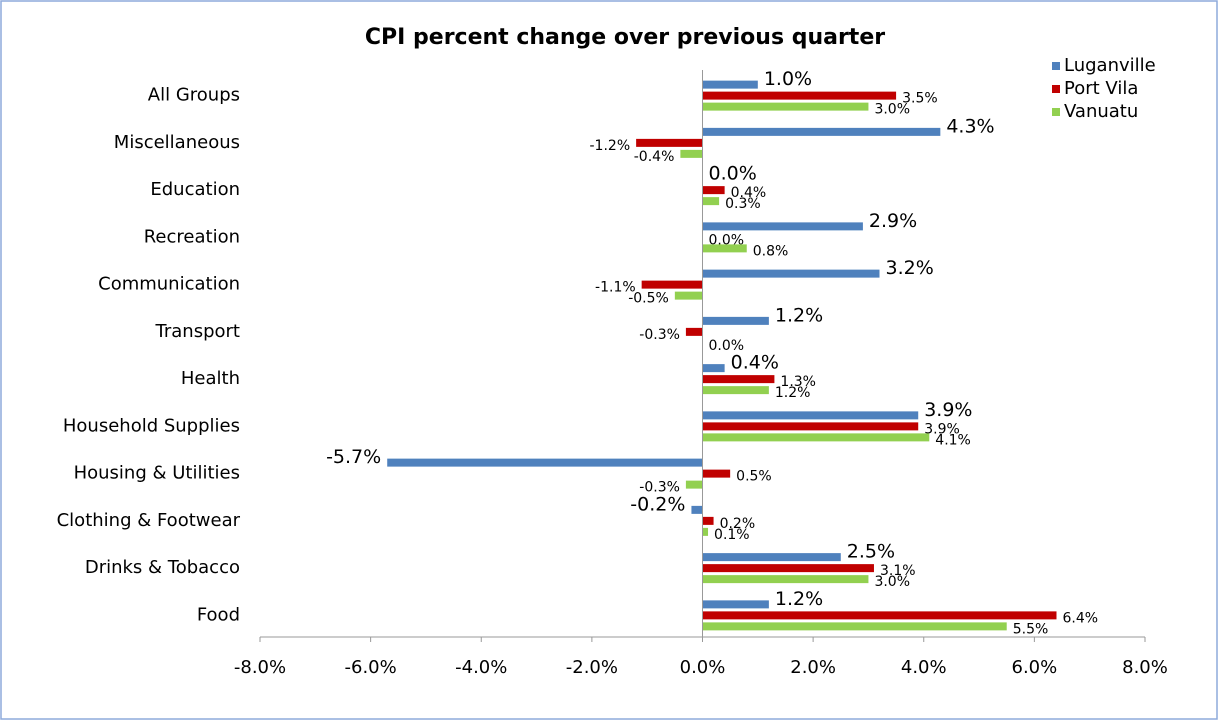  What do you see at coordinates (353, 457) in the screenshot?
I see `value-label: -5.7%` at bounding box center [353, 457].